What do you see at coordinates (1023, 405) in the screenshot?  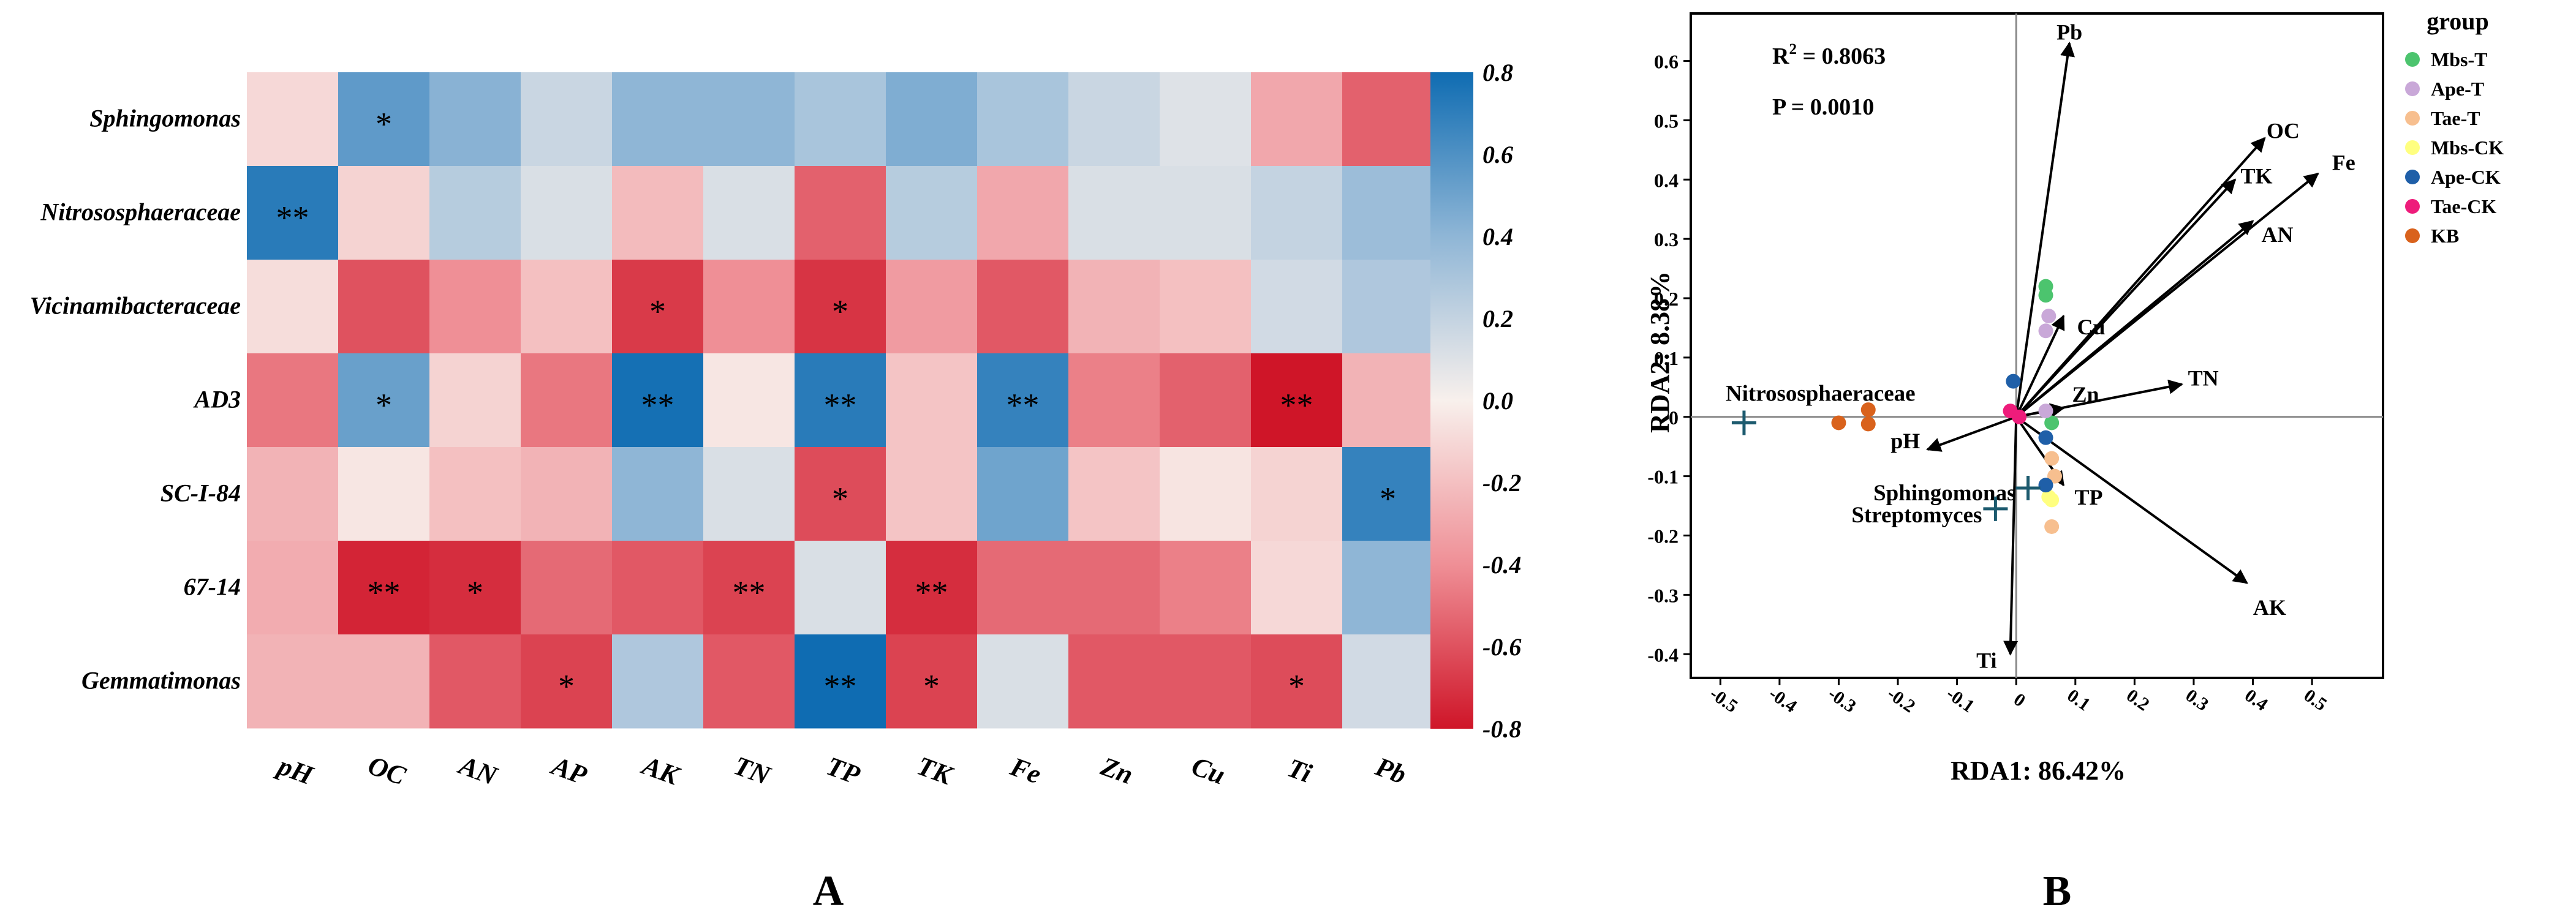 I see `significance-mark-ad3-fe: **` at bounding box center [1023, 405].